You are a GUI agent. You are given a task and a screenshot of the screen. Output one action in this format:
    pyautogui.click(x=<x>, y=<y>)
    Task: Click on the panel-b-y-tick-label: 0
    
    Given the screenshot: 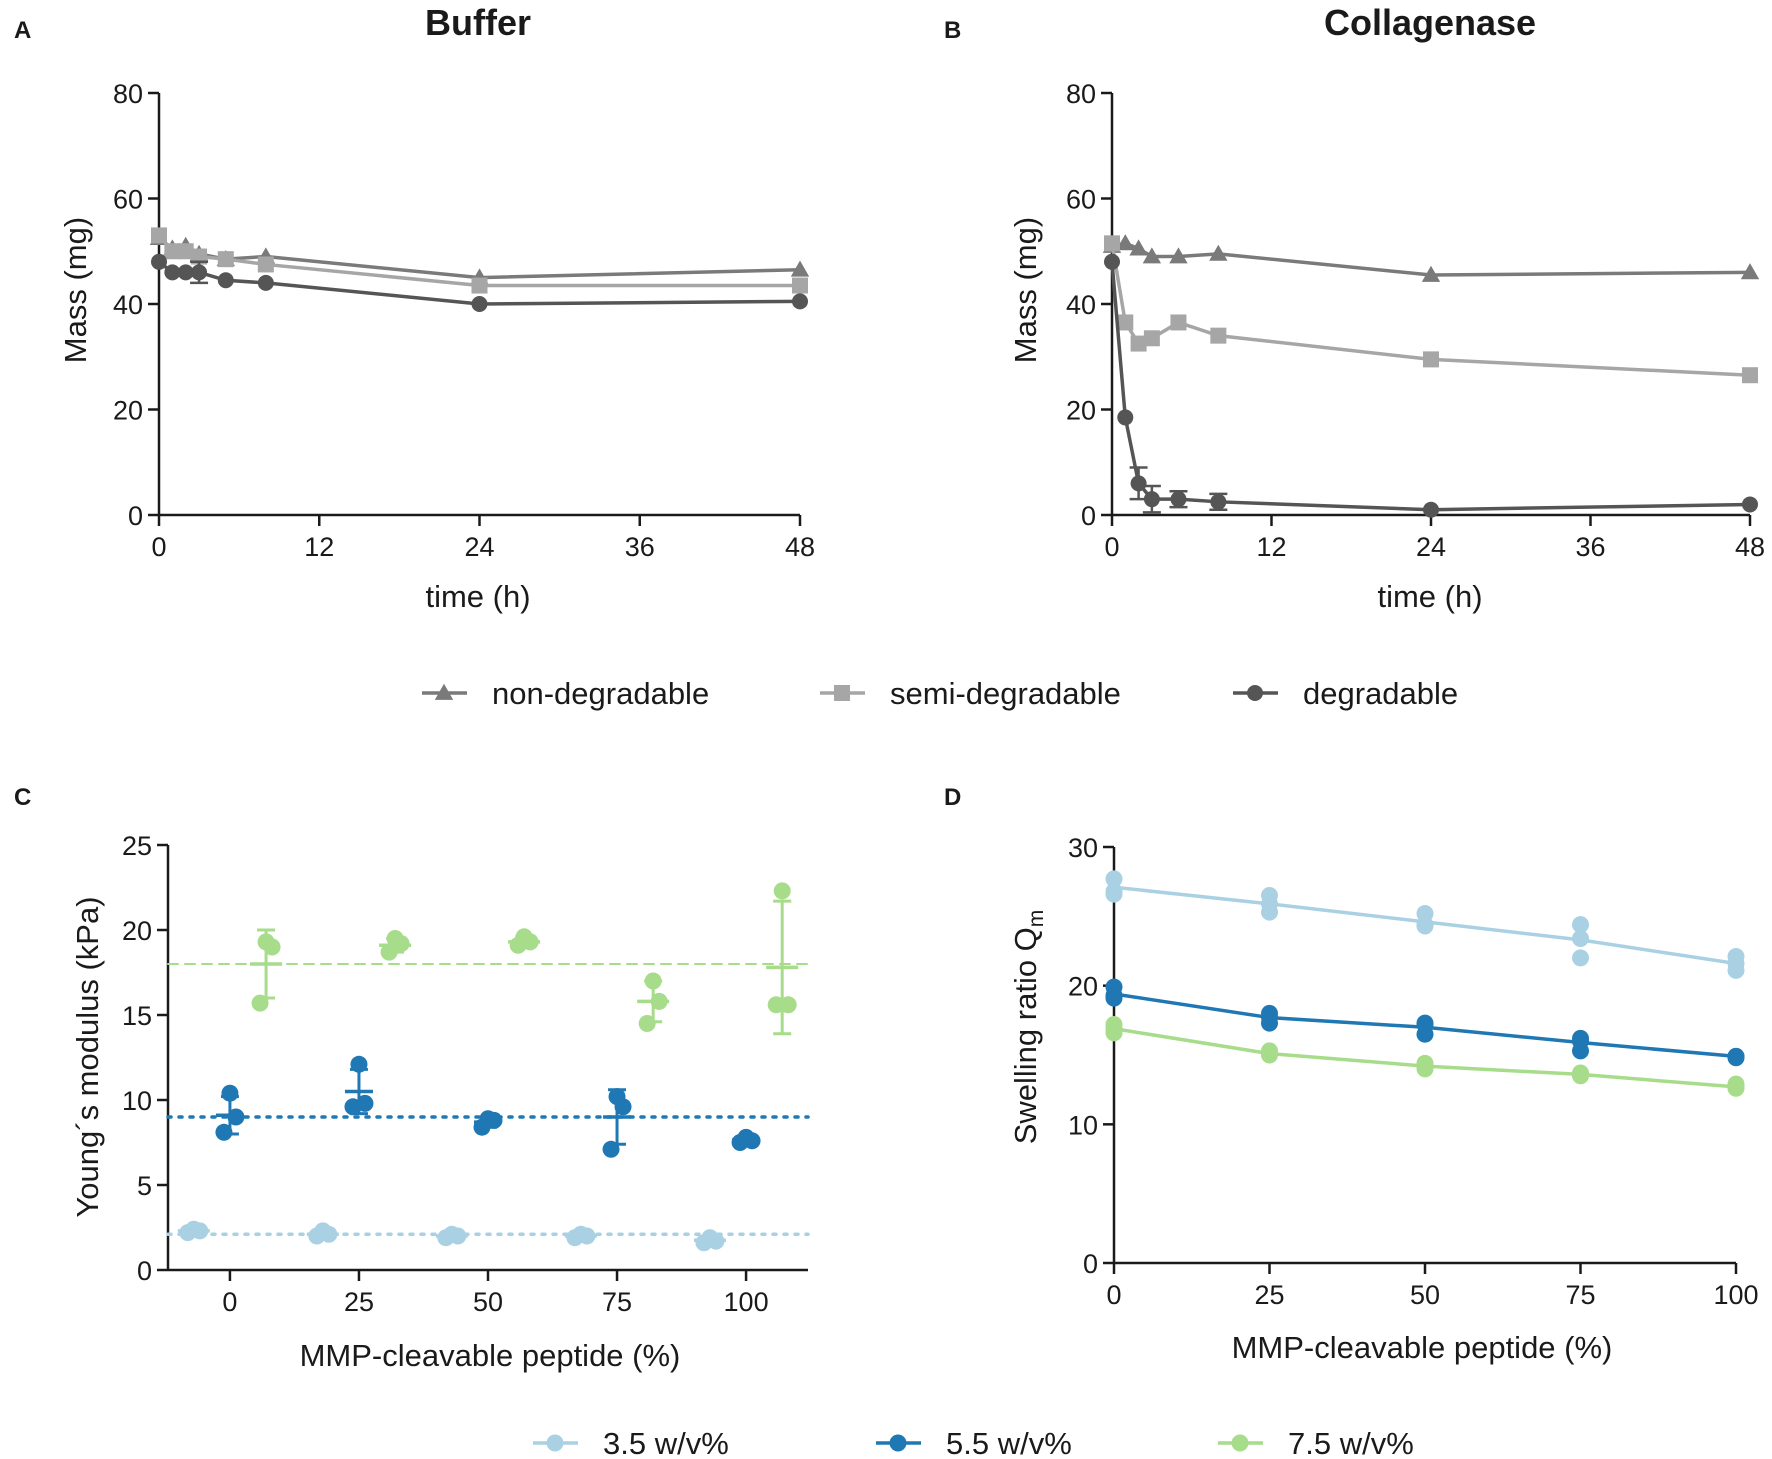 What is the action you would take?
    pyautogui.click(x=1088, y=516)
    